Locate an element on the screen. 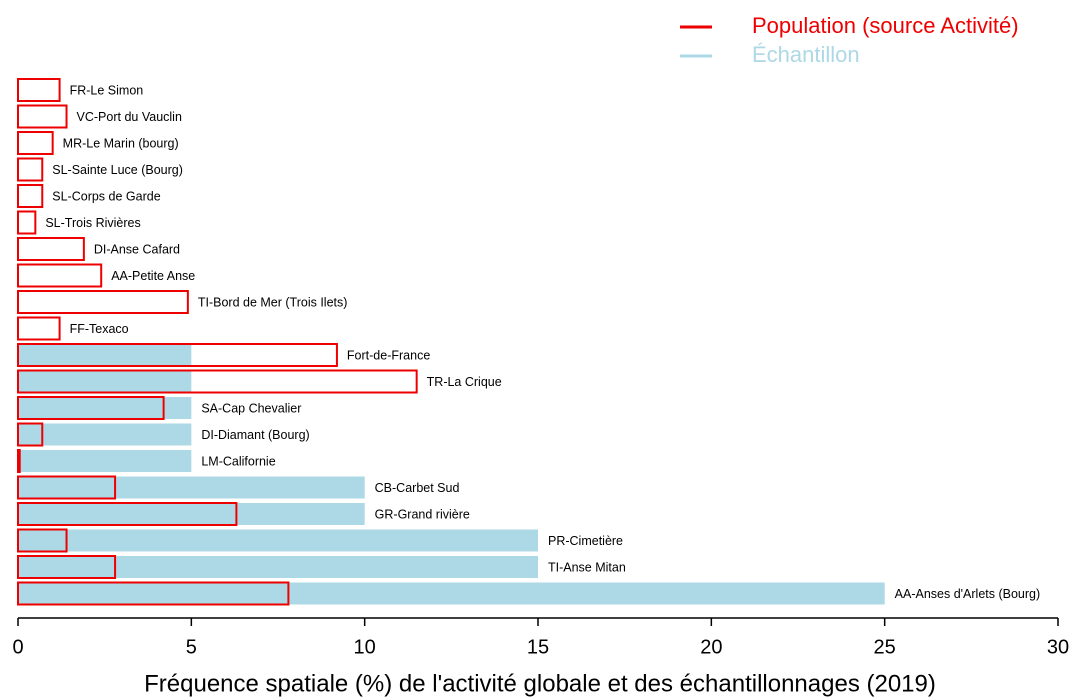 The height and width of the screenshot is (700, 1083). category-label: CB-Carbet Sud is located at coordinates (417, 488).